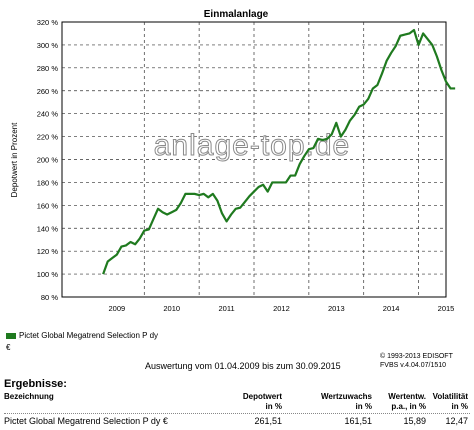  I want to click on watermark: anlage-top.de, so click(252, 146).